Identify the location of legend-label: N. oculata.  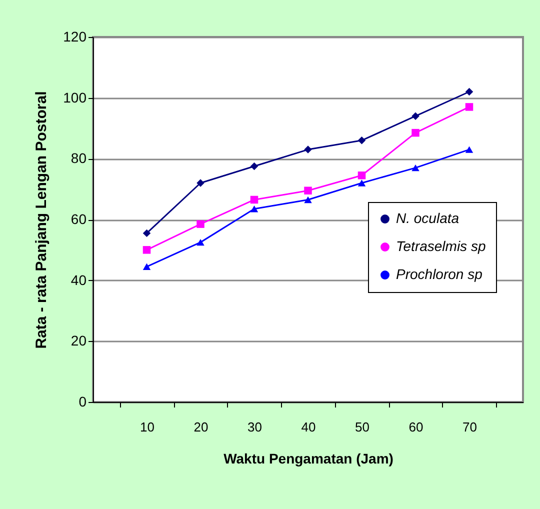
(428, 218).